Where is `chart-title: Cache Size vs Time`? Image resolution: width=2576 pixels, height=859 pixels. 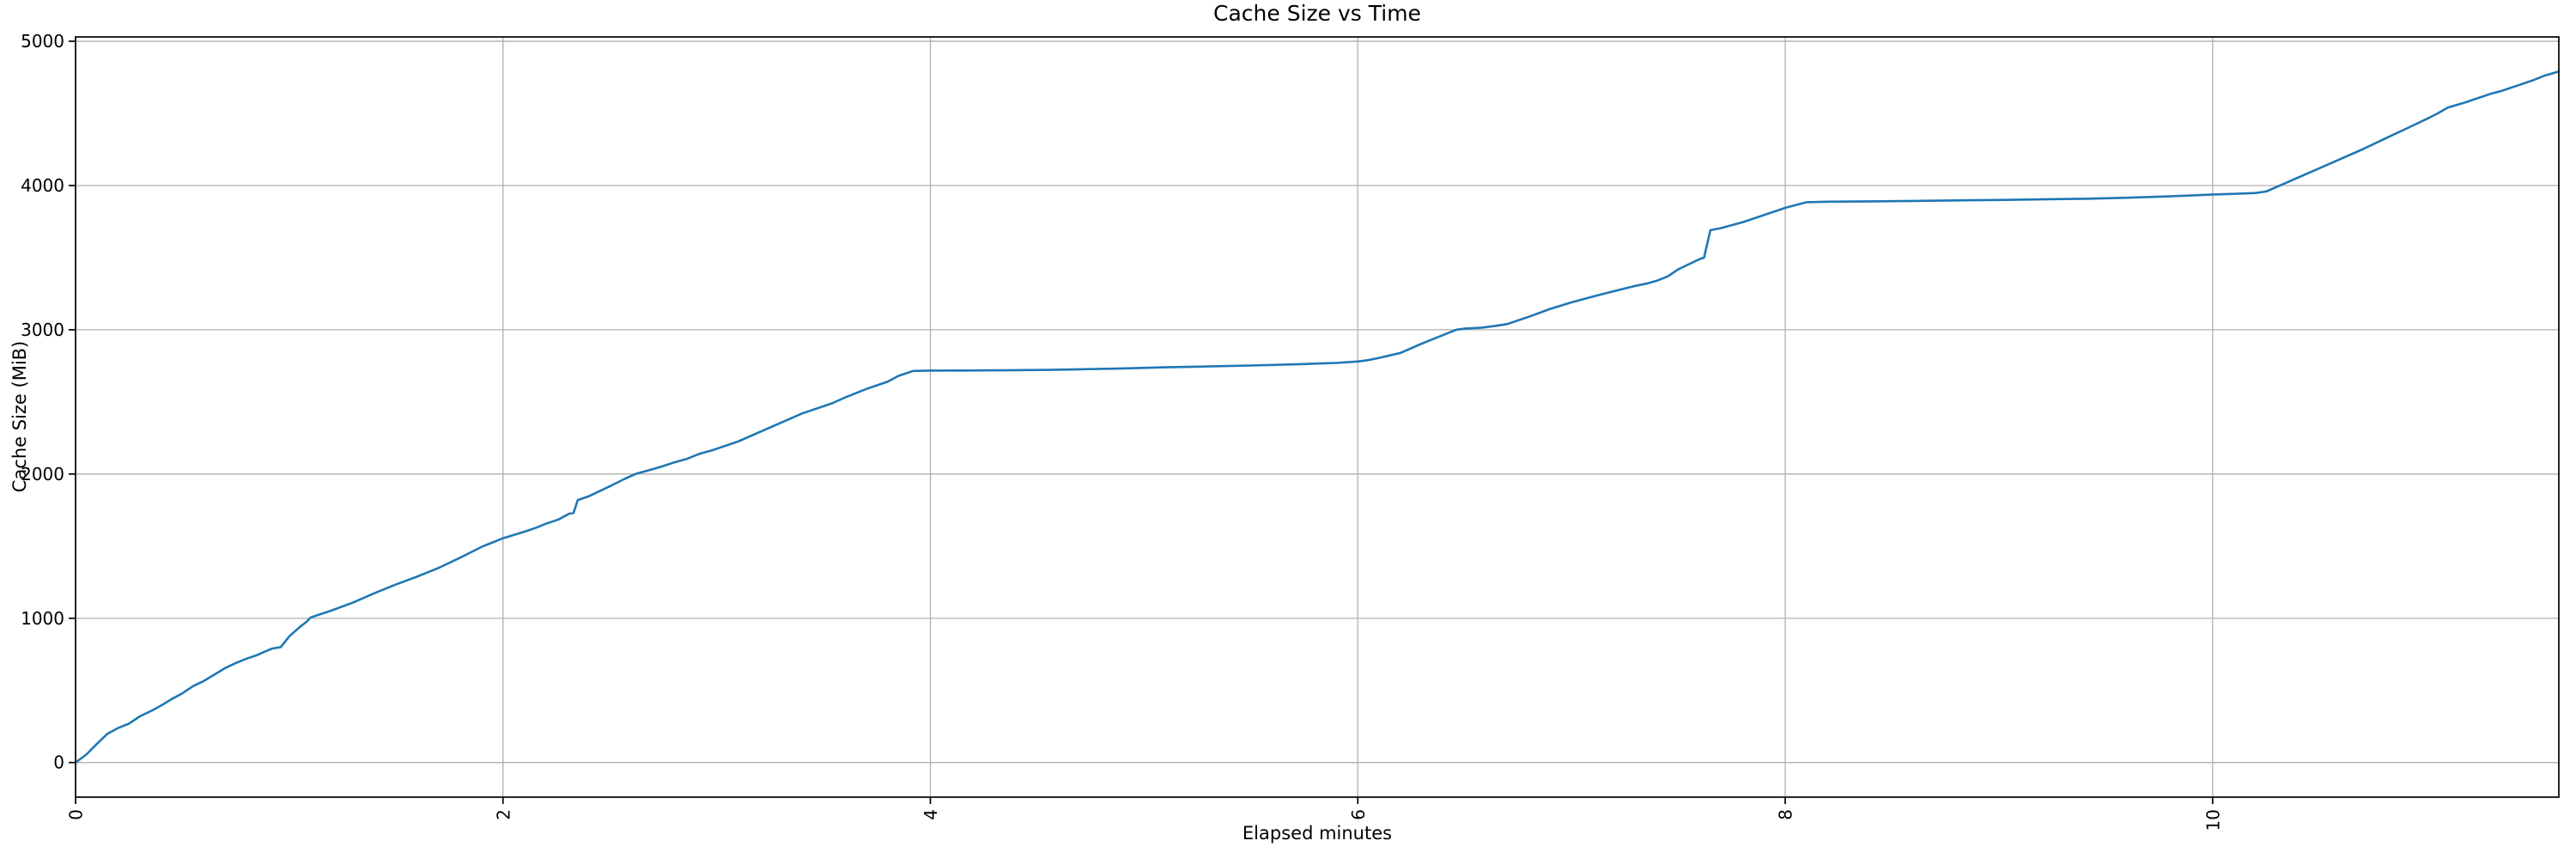
chart-title: Cache Size vs Time is located at coordinates (1317, 14).